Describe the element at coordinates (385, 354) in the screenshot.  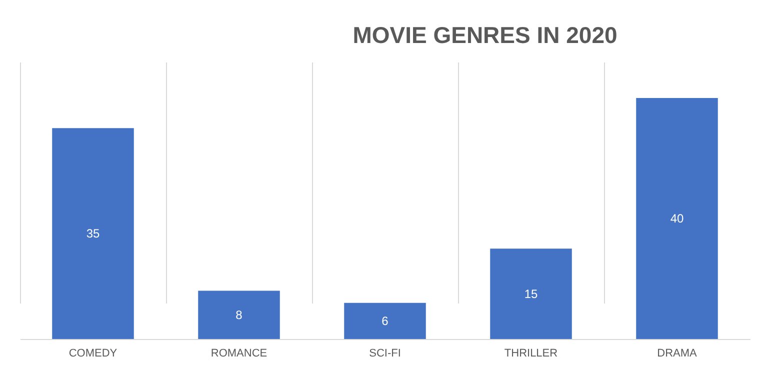
I see `x-tick-label: SCI-FI` at that location.